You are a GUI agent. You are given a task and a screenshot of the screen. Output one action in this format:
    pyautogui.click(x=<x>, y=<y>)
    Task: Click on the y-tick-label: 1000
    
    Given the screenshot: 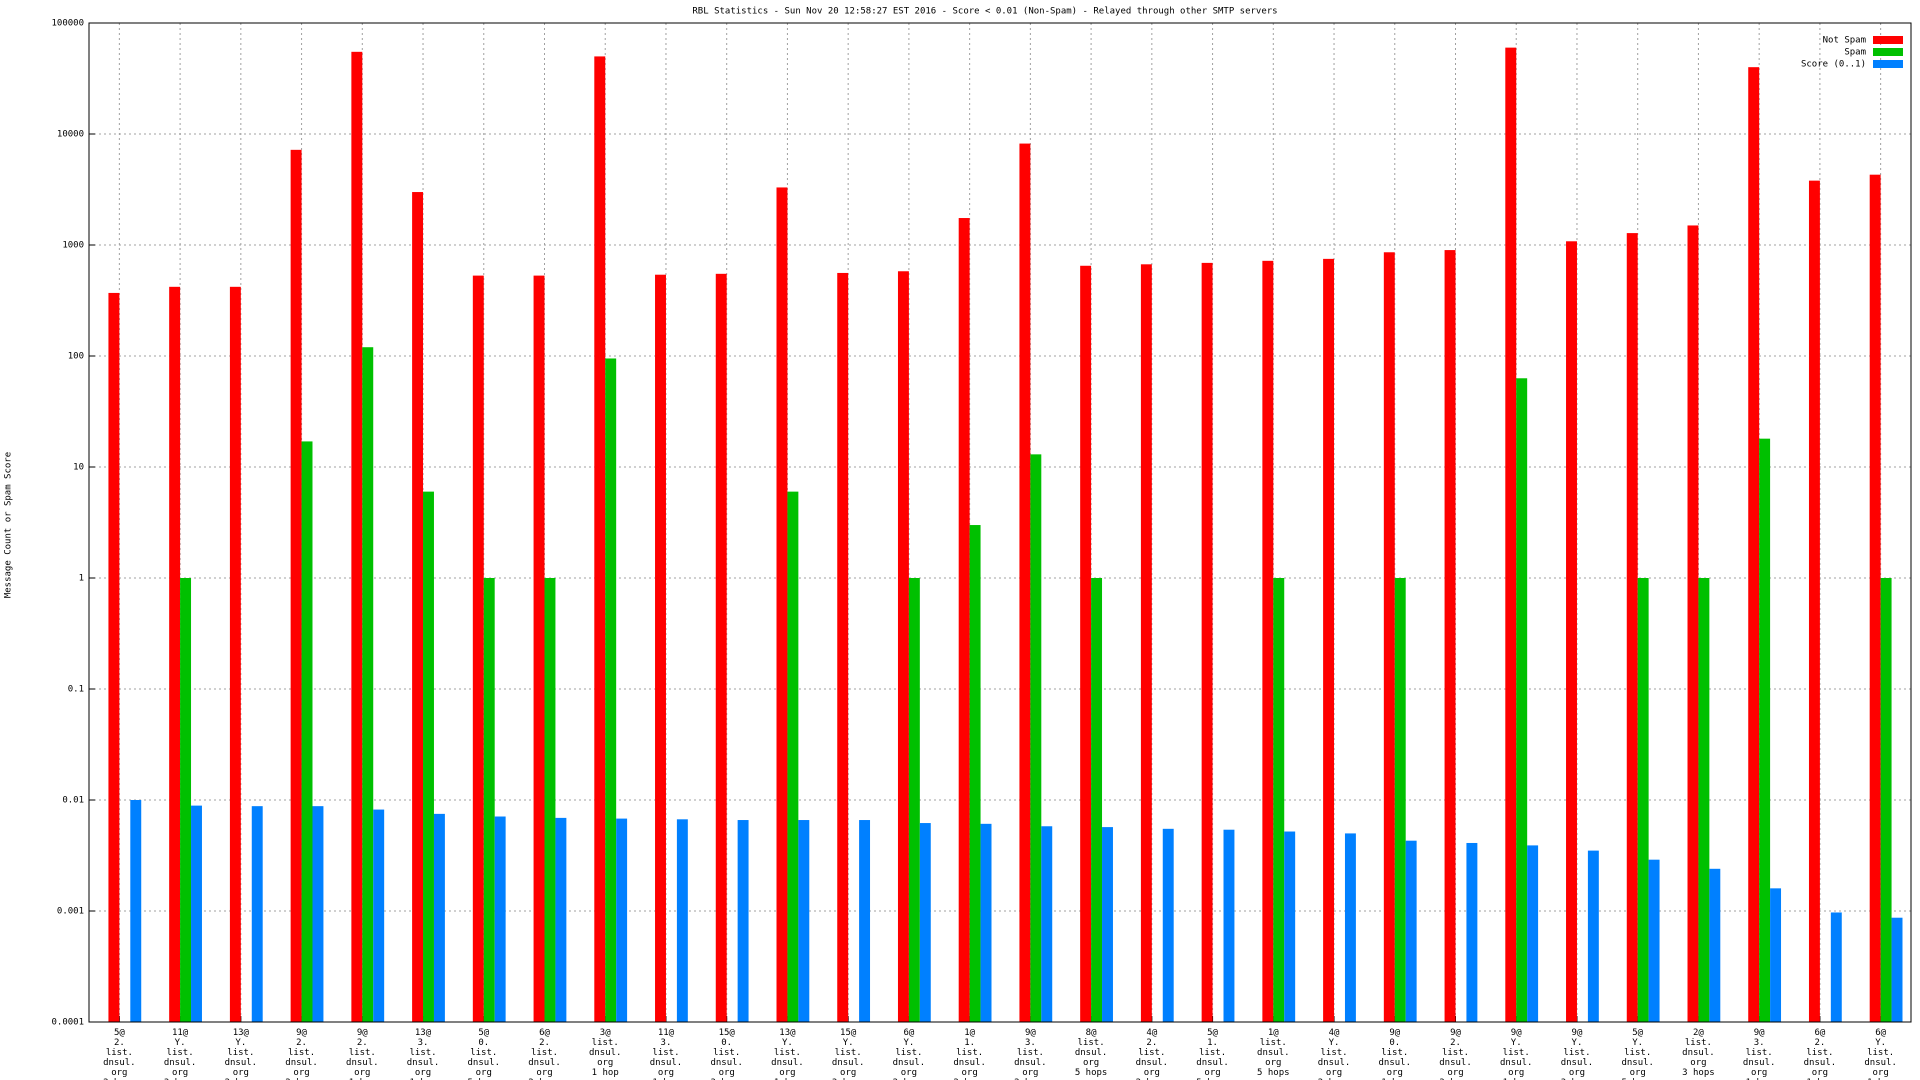 What is the action you would take?
    pyautogui.click(x=73, y=246)
    